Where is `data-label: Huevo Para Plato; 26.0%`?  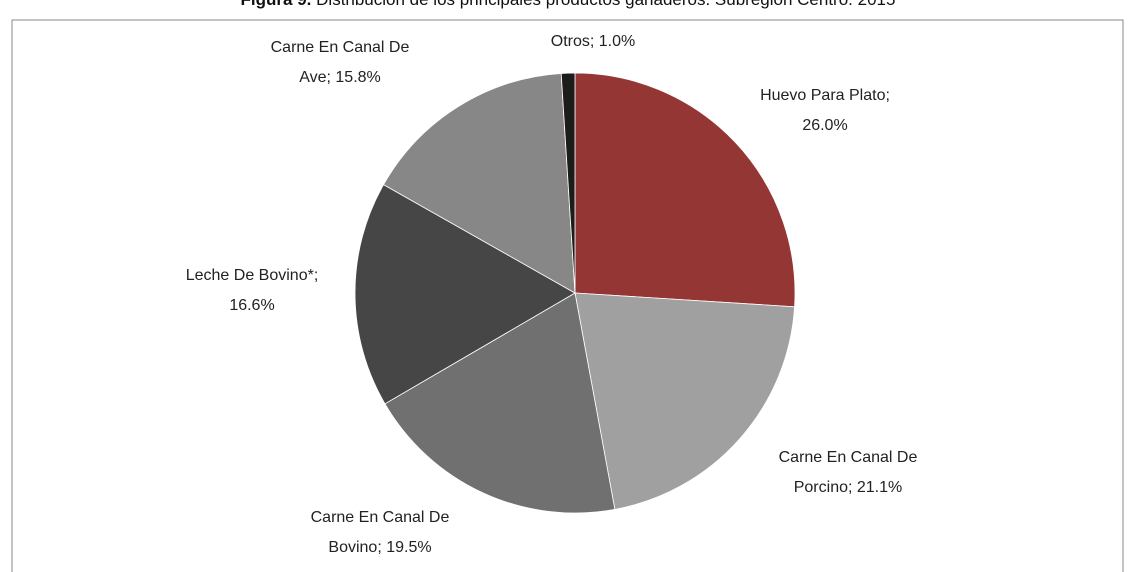
data-label: Huevo Para Plato; 26.0% is located at coordinates (825, 110).